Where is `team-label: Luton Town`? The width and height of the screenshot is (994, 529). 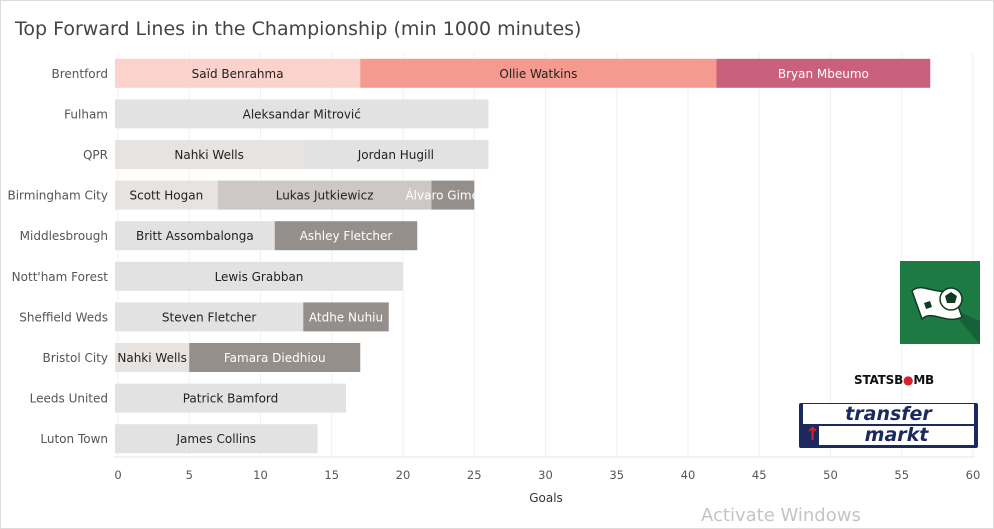
team-label: Luton Town is located at coordinates (74, 439).